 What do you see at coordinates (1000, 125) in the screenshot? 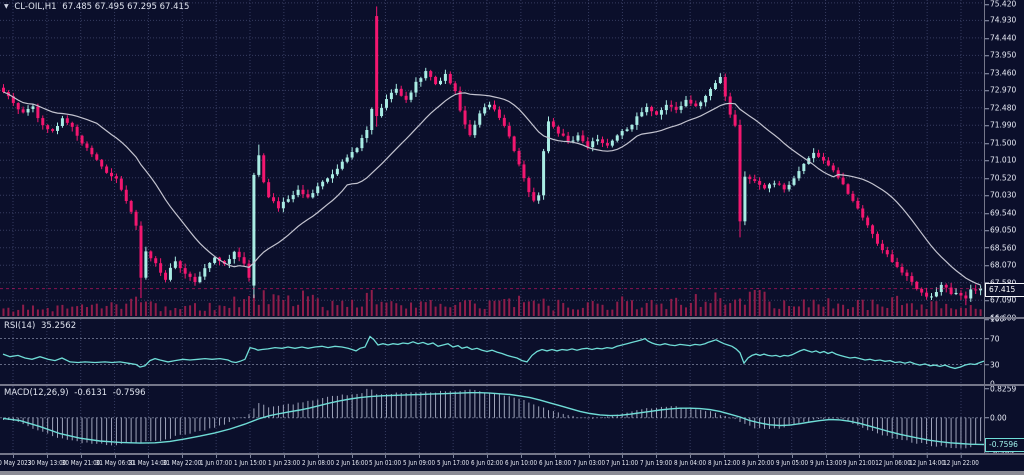
I see `price-tick-label: 71.990` at bounding box center [1000, 125].